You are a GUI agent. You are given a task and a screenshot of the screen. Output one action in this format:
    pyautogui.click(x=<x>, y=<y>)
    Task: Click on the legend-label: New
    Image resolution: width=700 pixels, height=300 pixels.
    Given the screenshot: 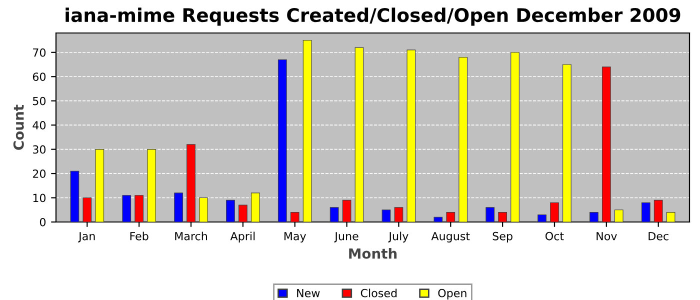 What is the action you would take?
    pyautogui.click(x=308, y=293)
    